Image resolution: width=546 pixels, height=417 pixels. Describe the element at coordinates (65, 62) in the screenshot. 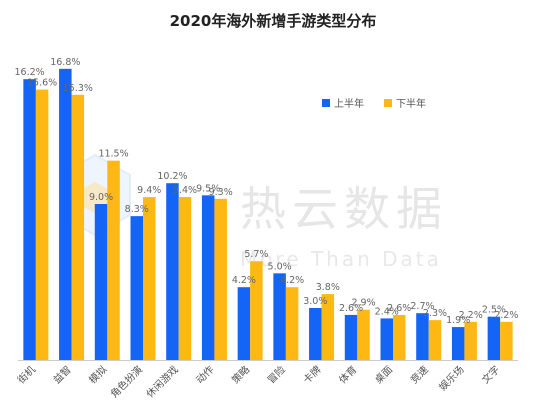

I see `value-label-h1-1: 16.8%` at that location.